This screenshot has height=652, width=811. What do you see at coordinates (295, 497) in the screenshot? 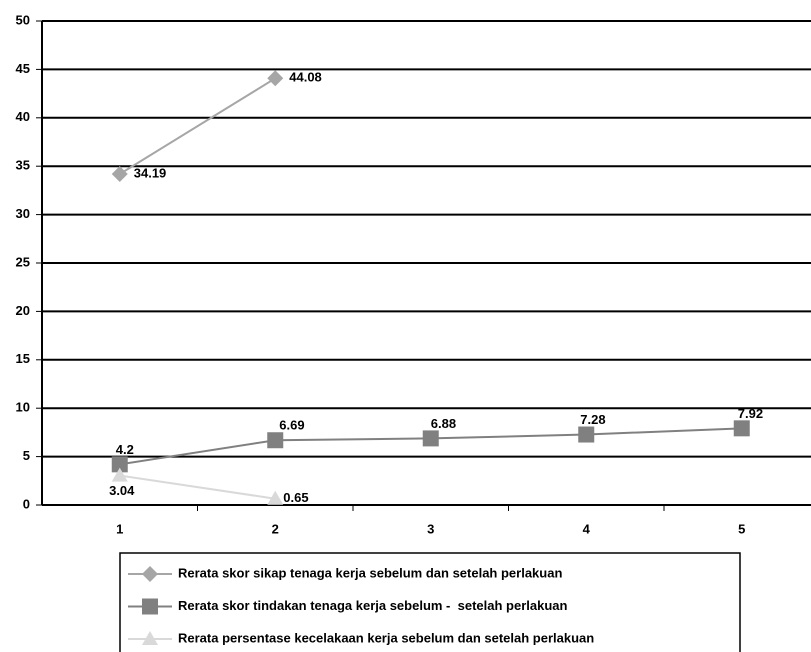
I see `data-label: 0.65` at bounding box center [295, 497].